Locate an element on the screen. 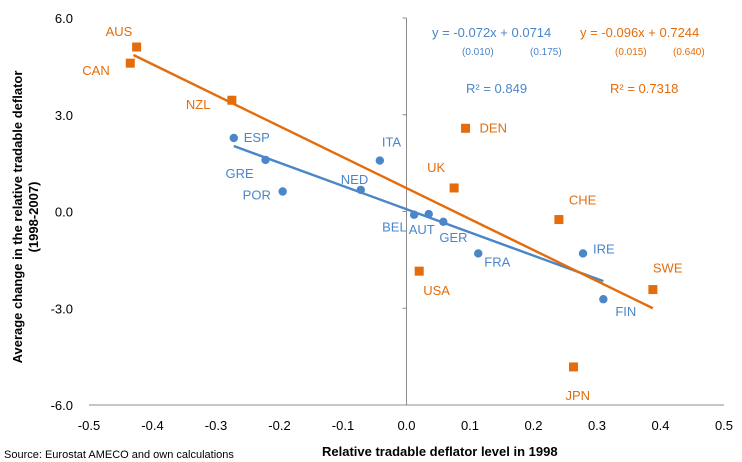  point-ire is located at coordinates (583, 253).